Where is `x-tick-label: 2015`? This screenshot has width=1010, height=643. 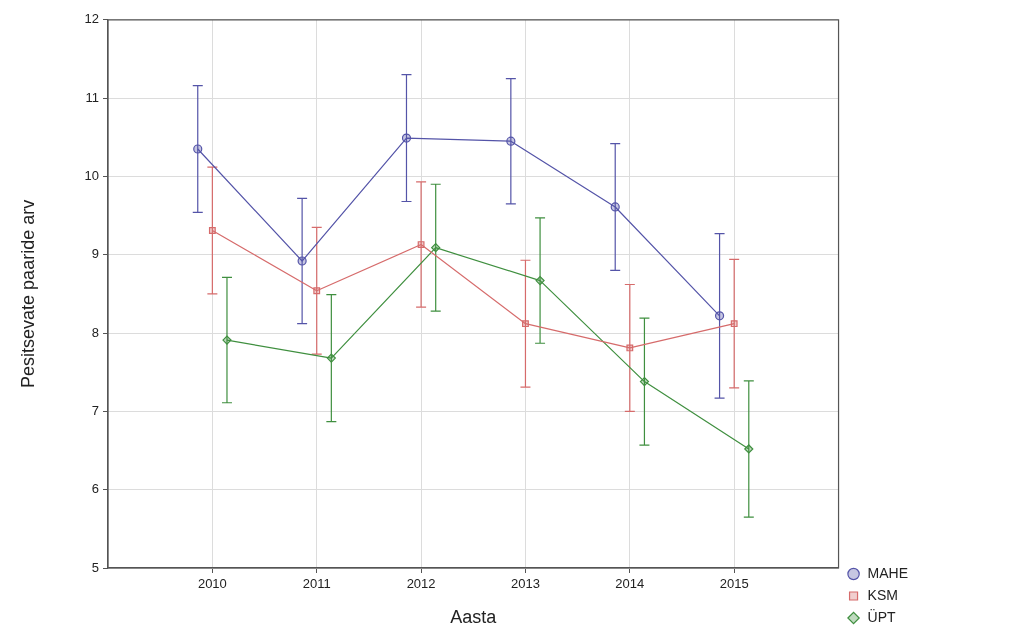
x-tick-label: 2015 is located at coordinates (734, 584).